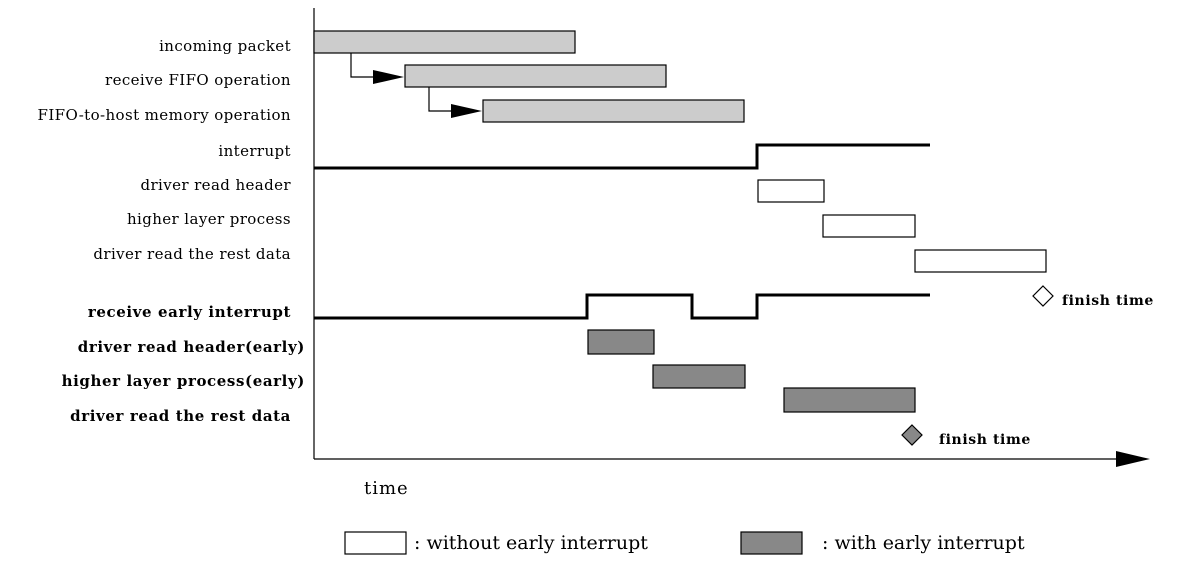 The image size is (1180, 563). I want to click on bar-fifo-to-host-memory, so click(613, 111).